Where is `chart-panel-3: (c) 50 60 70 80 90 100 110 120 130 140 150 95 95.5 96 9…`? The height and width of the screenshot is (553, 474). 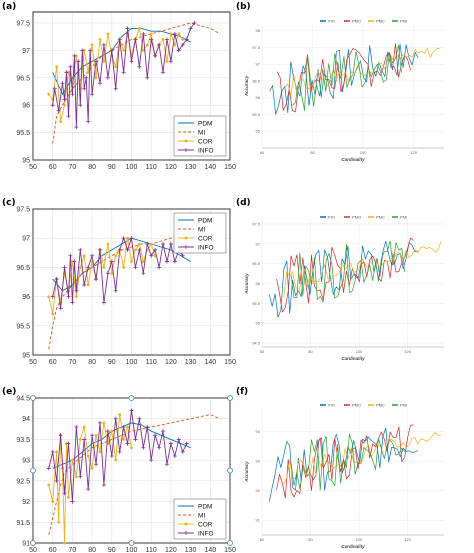
chart-panel-3: (c) 50 60 70 80 90 100 110 120 130 140 150 95 95.5 96 9… is located at coordinates (119, 282).